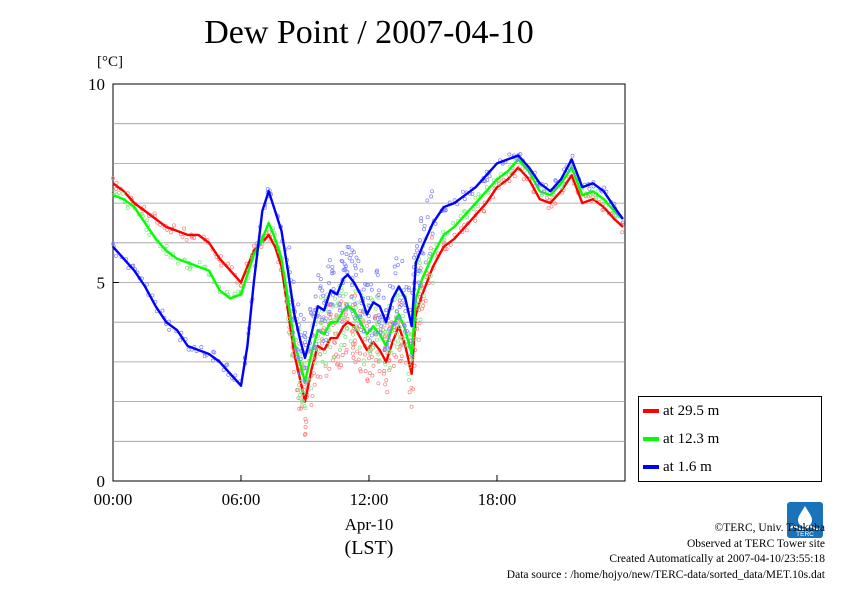 The width and height of the screenshot is (842, 595). Describe the element at coordinates (681, 439) in the screenshot. I see `legend-item-12-3m: at 12.3 m` at that location.